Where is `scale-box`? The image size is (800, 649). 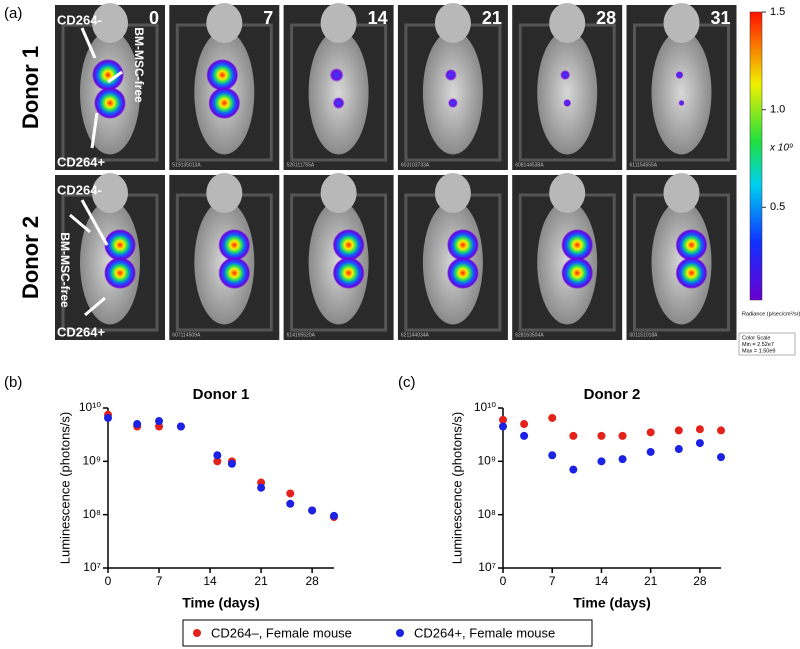
scale-box is located at coordinates (767, 344).